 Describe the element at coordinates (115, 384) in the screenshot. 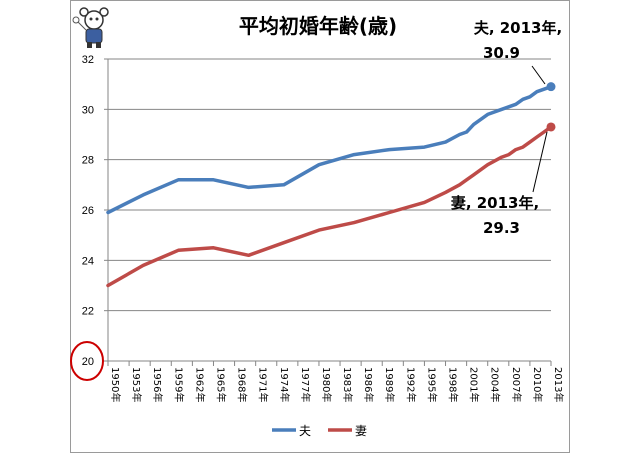

I see `x-tick-label: 1950年` at that location.